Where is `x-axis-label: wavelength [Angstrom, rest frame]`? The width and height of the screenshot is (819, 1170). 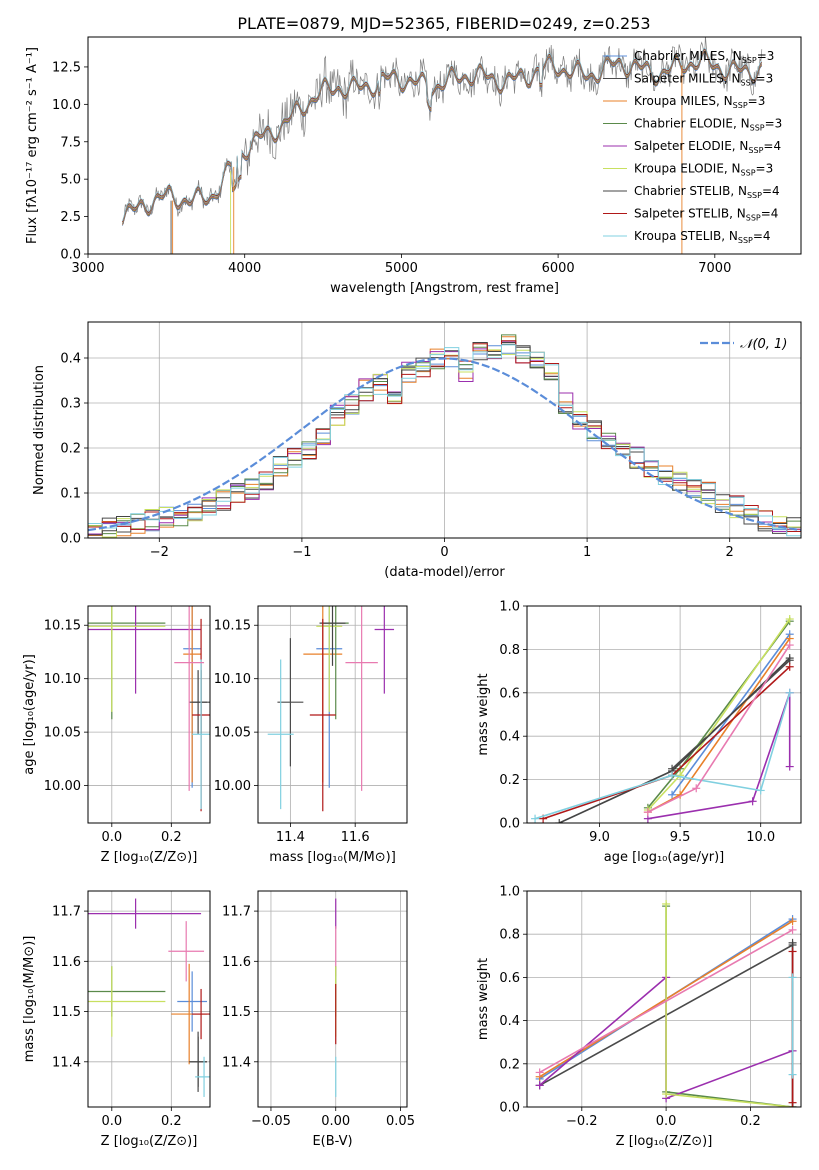 x-axis-label: wavelength [Angstrom, rest frame] is located at coordinates (444, 288).